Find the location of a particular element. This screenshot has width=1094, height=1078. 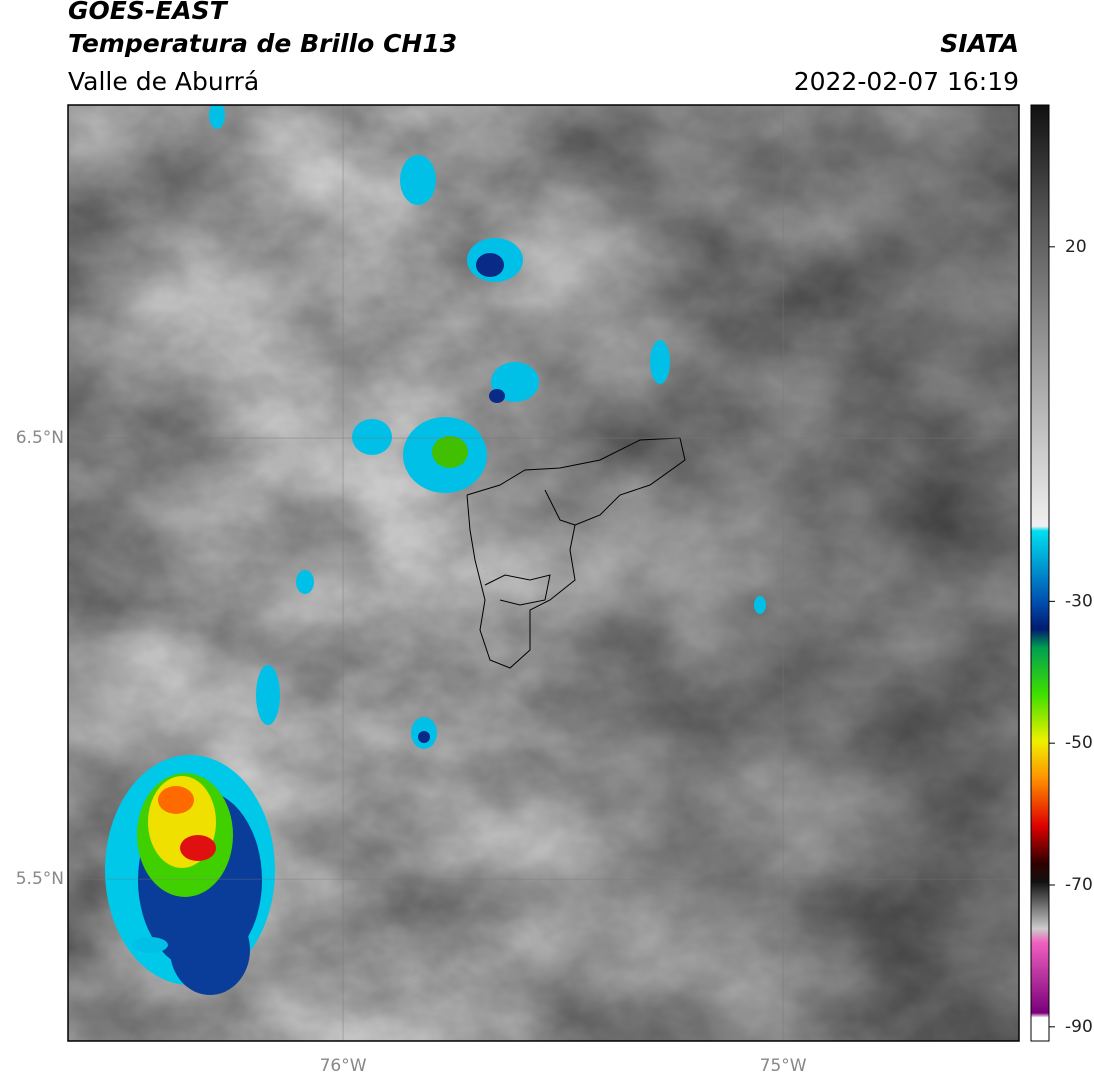

colorbar-tick-label: -70 is located at coordinates (1079, 885).